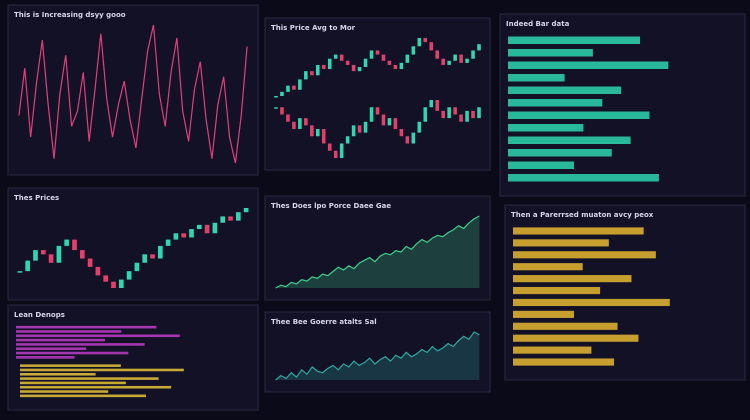 The image size is (750, 420). I want to click on panel-title: Indeed Bar data, so click(538, 24).